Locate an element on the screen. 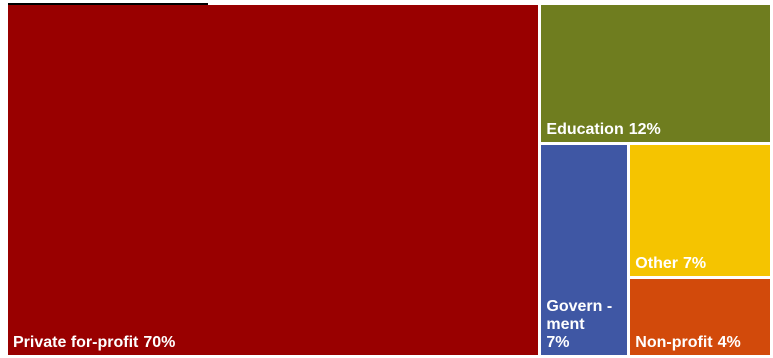 This screenshot has height=358, width=773. category-label: Govern -ment is located at coordinates (579, 315).